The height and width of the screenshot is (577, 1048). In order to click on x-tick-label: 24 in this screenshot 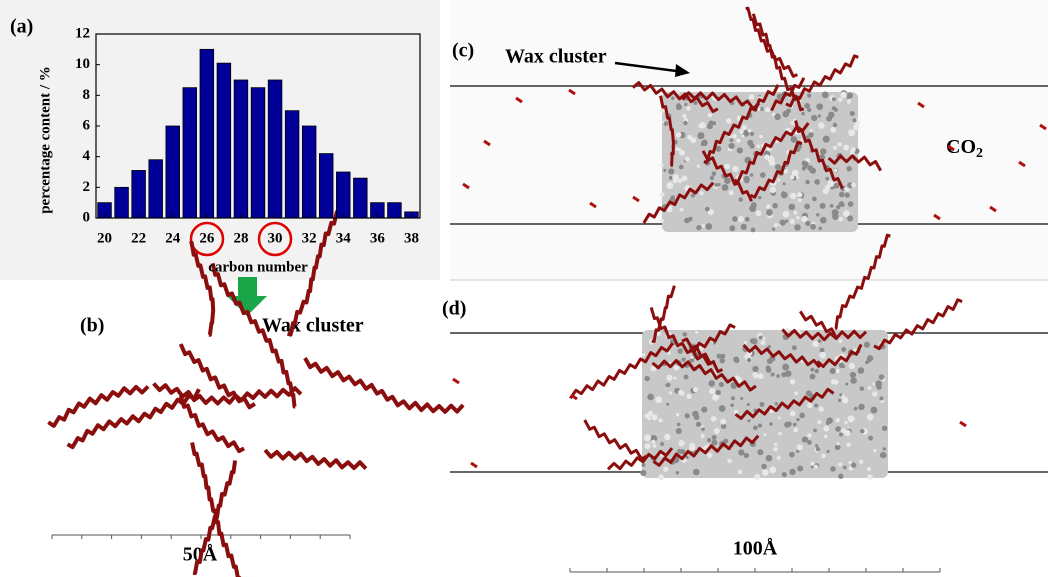, I will do `click(173, 238)`.